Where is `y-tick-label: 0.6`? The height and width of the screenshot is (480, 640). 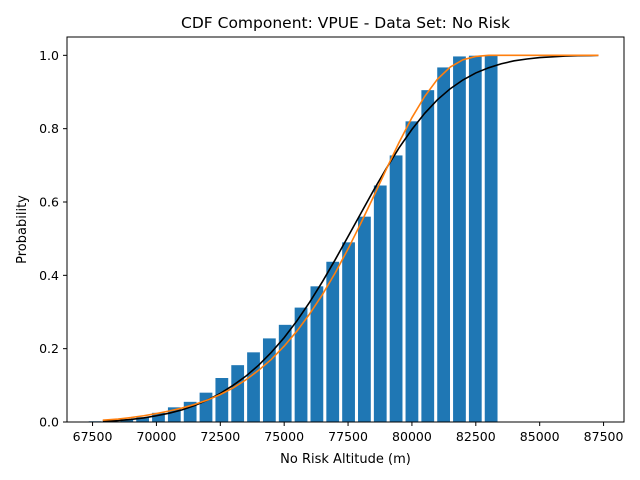
y-tick-label: 0.6 is located at coordinates (49, 202).